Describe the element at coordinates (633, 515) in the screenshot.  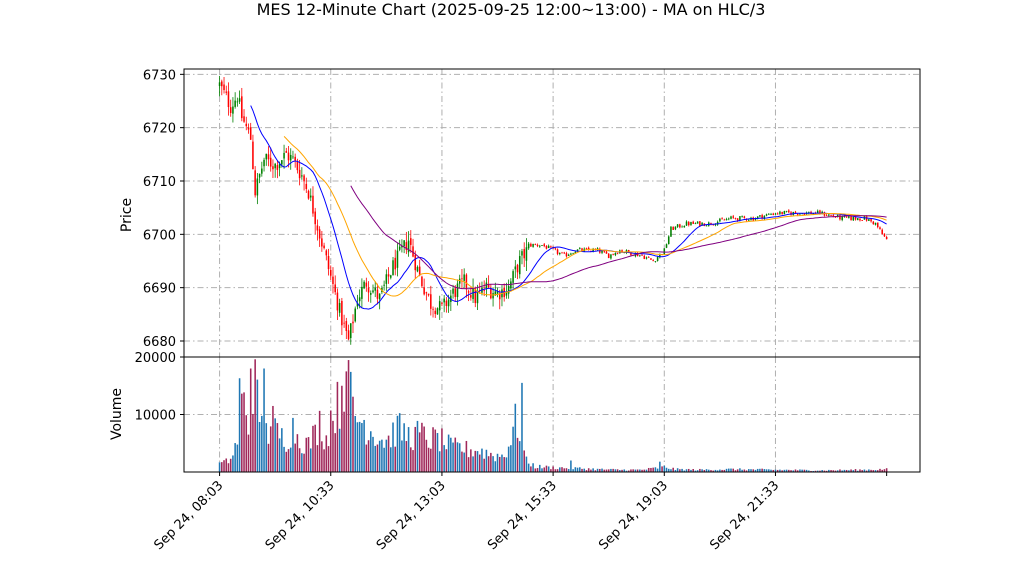
I see `x-tick-label-4: Sep 24, 19:03` at that location.